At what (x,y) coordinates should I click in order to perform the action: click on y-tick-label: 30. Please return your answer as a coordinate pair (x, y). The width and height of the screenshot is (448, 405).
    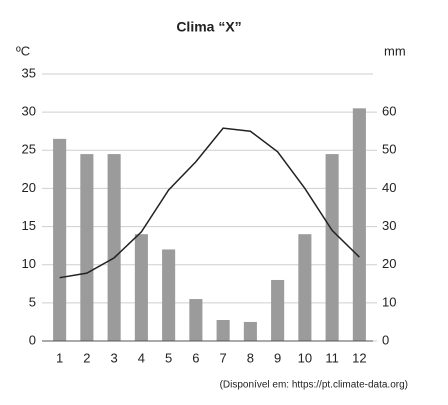
    Looking at the image, I should click on (29, 111).